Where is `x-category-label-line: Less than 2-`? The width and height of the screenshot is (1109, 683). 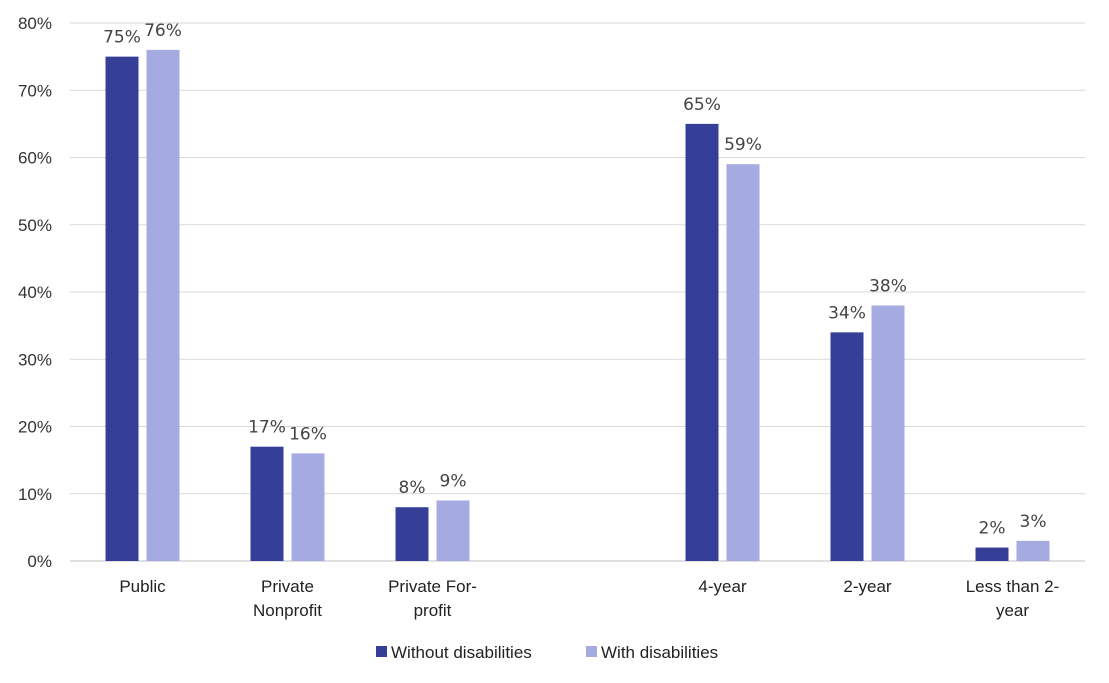 x-category-label-line: Less than 2- is located at coordinates (1013, 586).